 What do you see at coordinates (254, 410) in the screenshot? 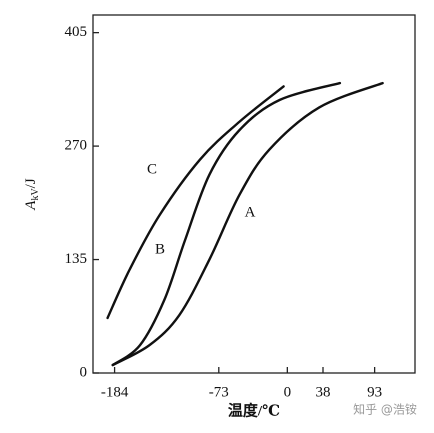
I see `x-axis-label: 温度/℃` at bounding box center [254, 410].